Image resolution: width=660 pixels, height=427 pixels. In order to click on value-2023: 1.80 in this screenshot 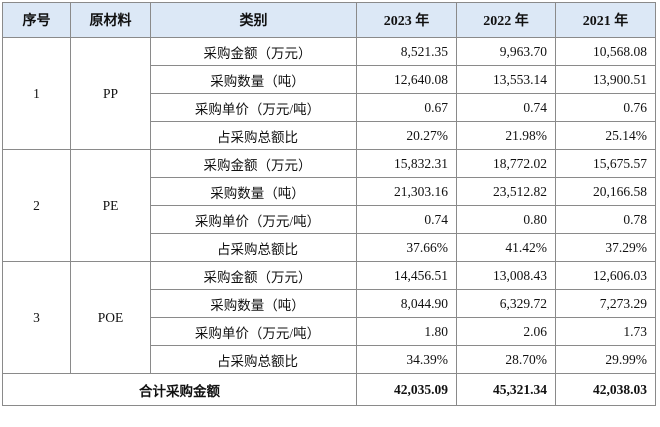, I will do `click(406, 331)`.